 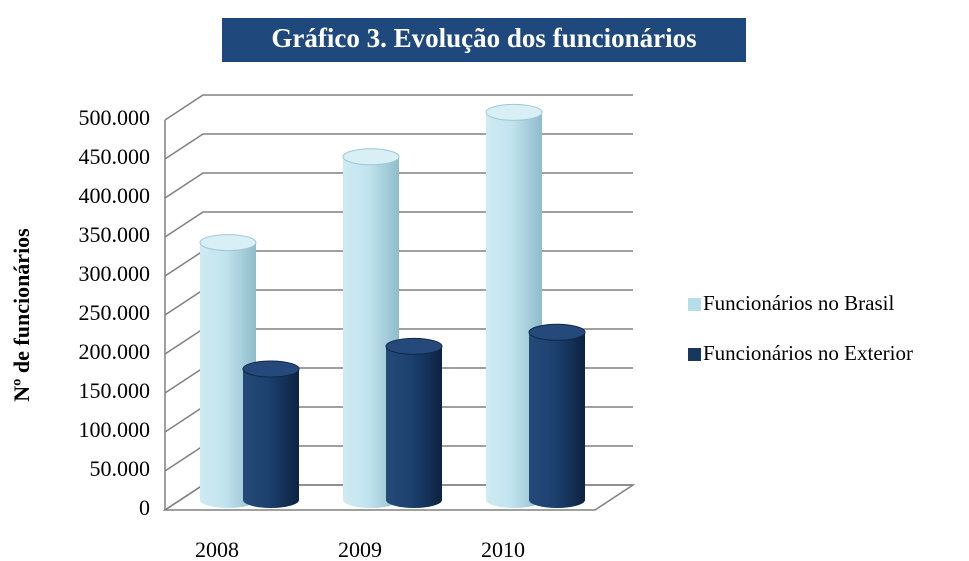 I want to click on y-tick-label: 0, so click(x=144, y=507).